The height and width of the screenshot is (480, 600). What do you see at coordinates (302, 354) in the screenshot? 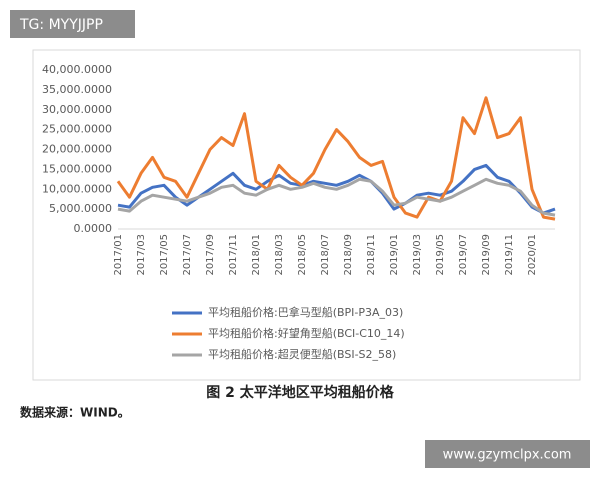
I see `legend-label: 平均租船价格:超灵便型船(BSI-S2_58)` at bounding box center [302, 354].